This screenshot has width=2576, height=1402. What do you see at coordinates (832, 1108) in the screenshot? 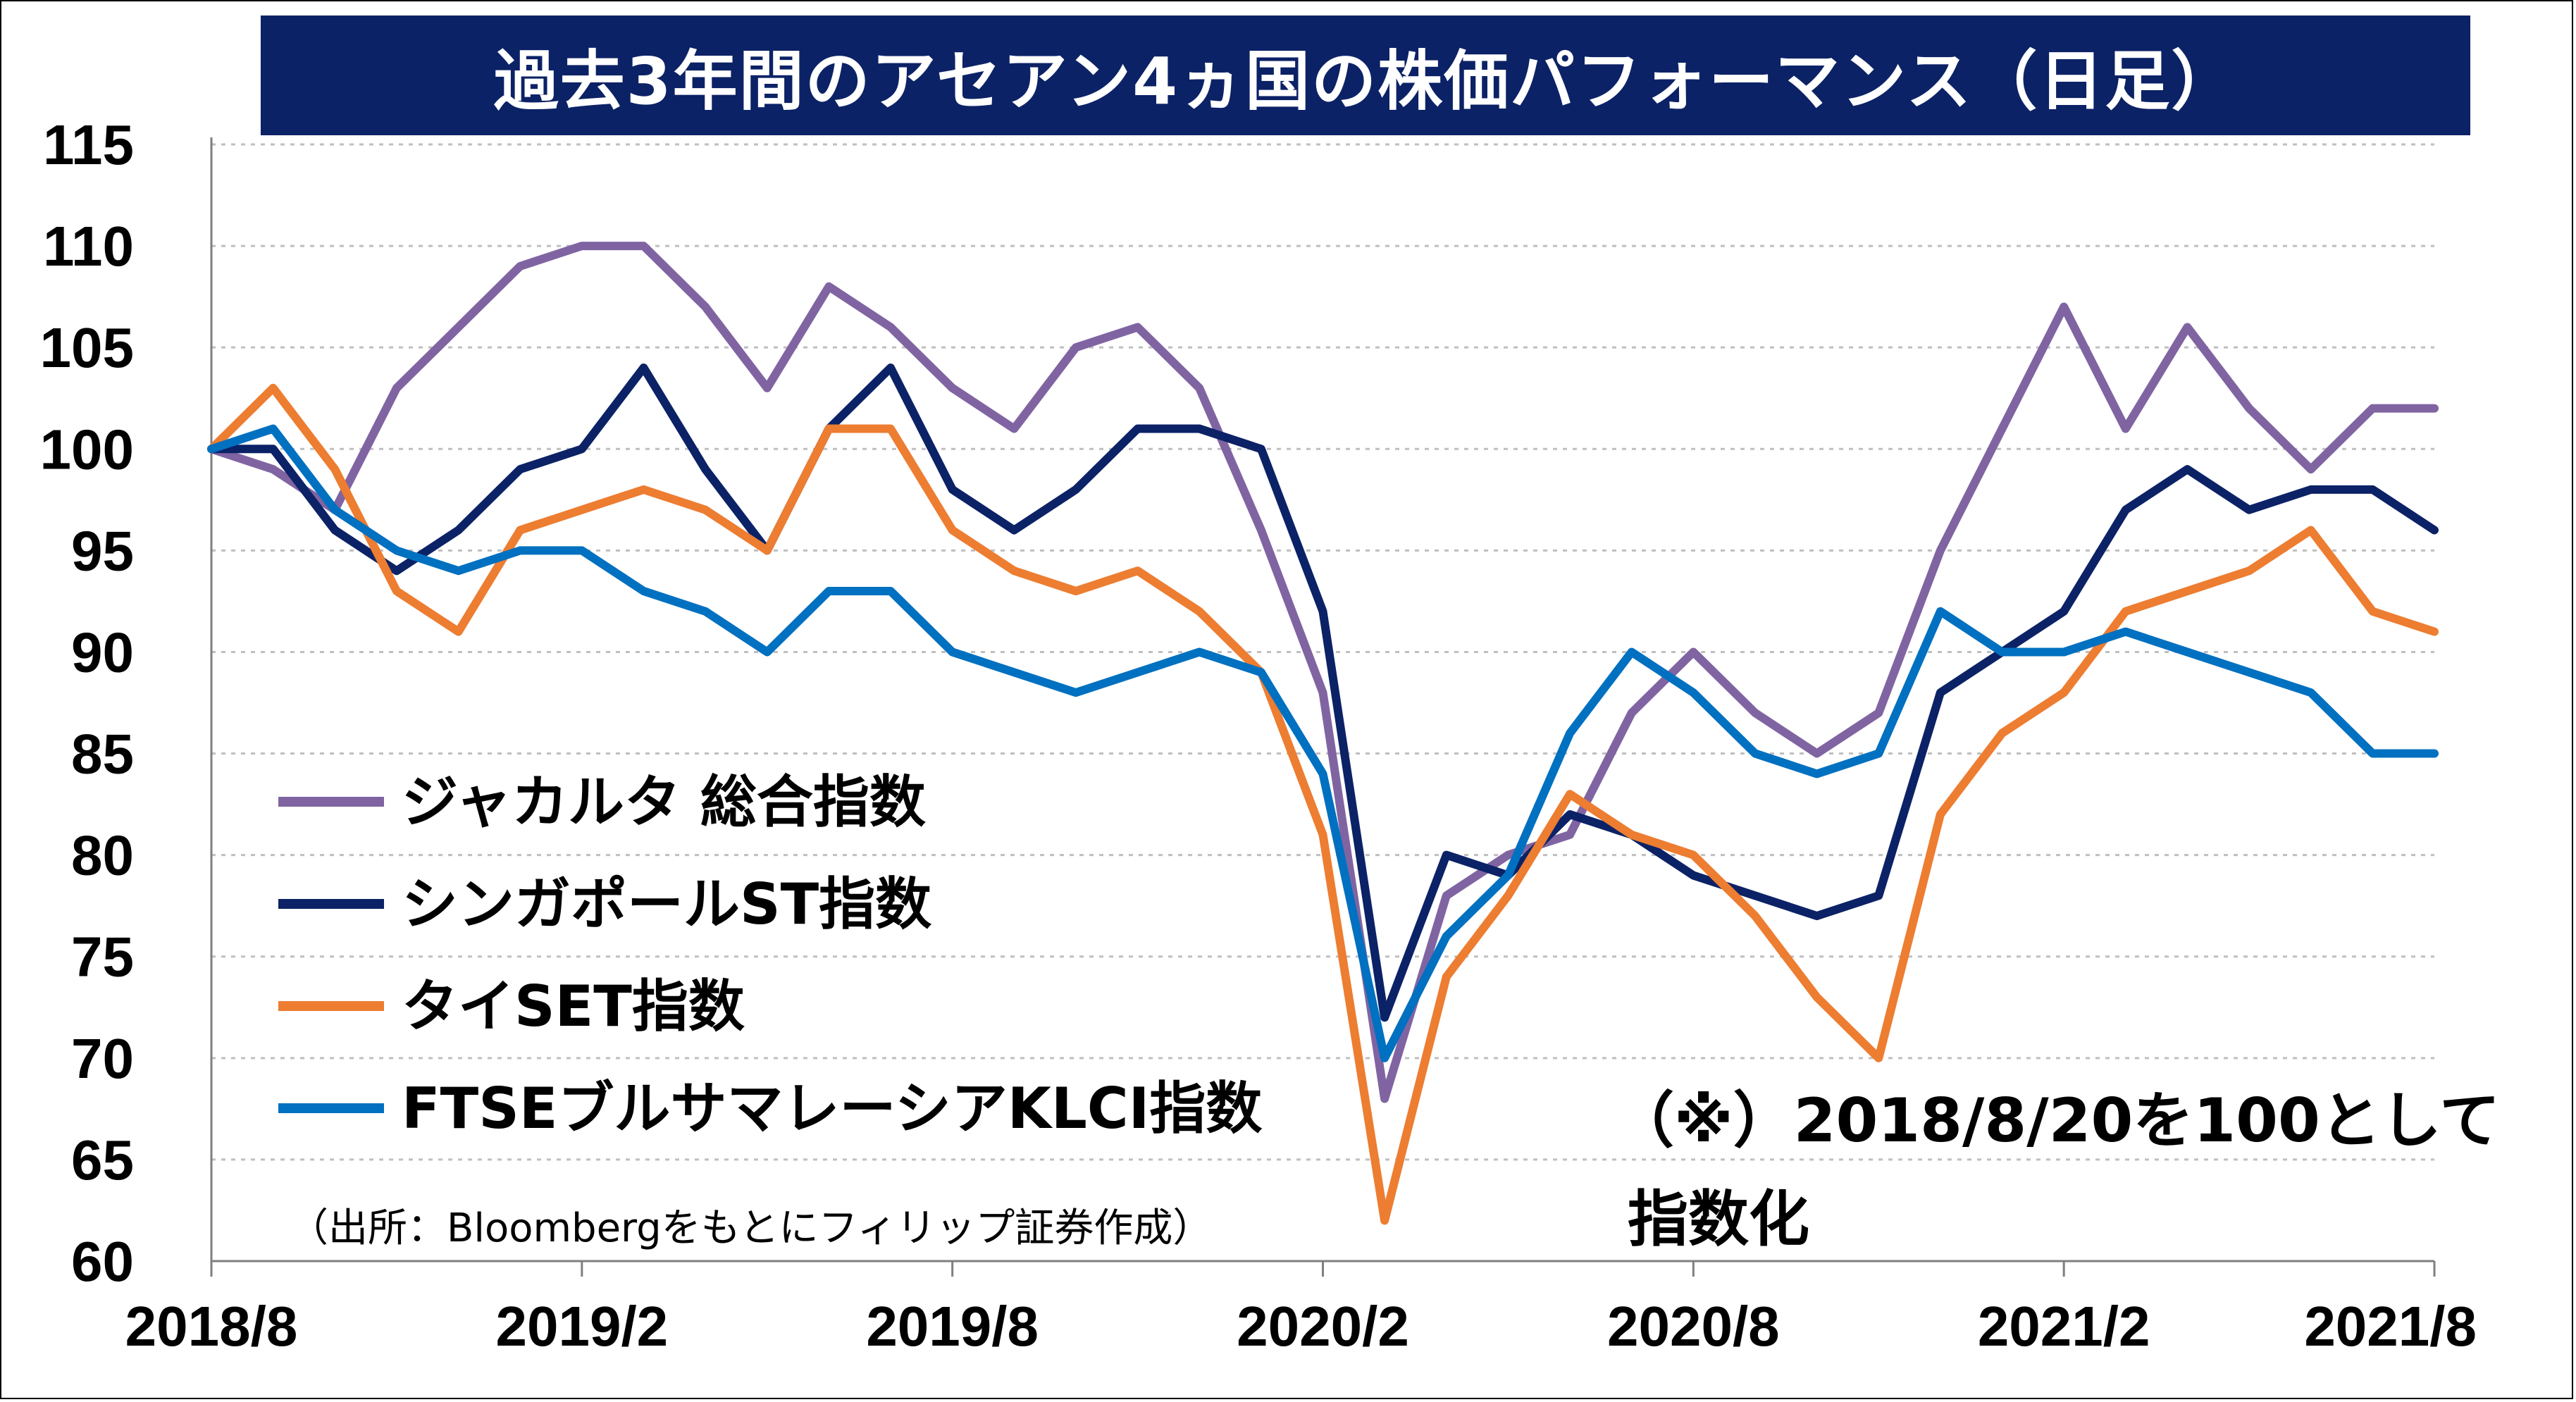
I see `legend-label: FTSEブルサマレーシアKLCI指数` at bounding box center [832, 1108].